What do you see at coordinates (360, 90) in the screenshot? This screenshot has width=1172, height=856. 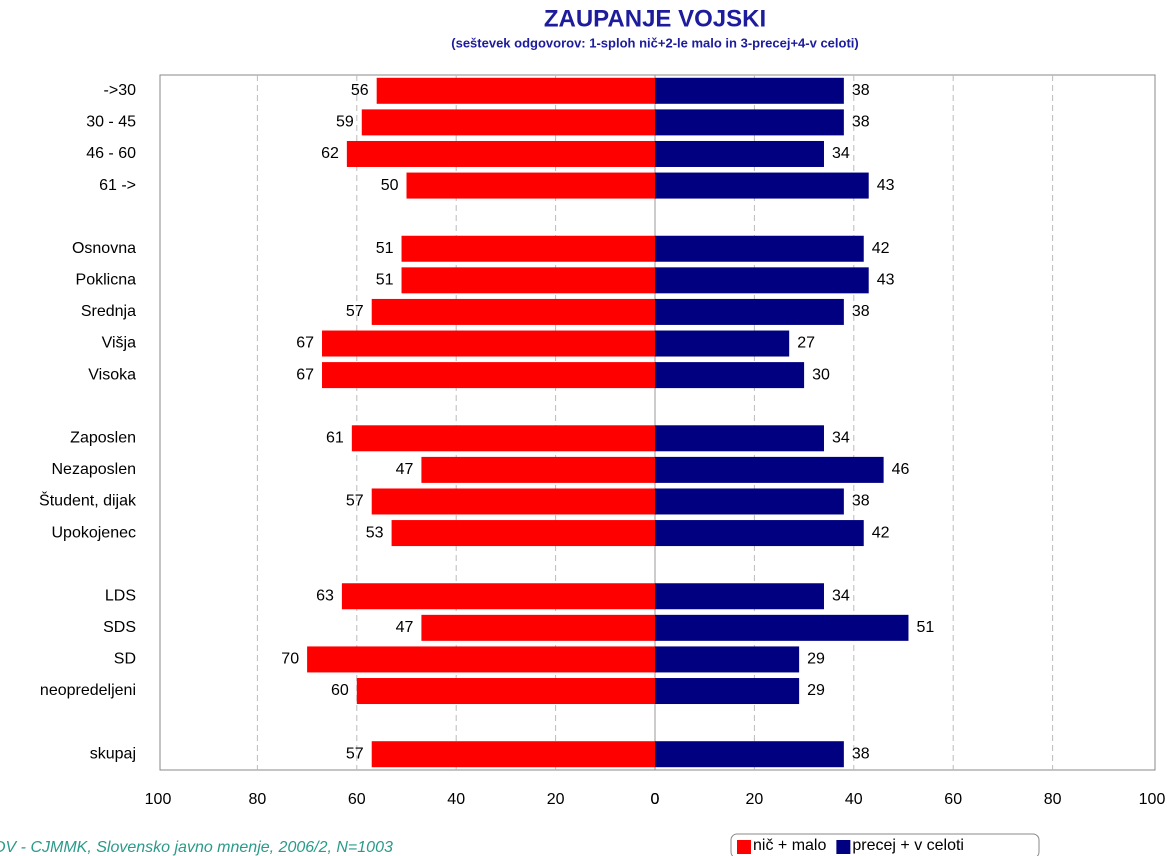 I see `value-label: 56` at bounding box center [360, 90].